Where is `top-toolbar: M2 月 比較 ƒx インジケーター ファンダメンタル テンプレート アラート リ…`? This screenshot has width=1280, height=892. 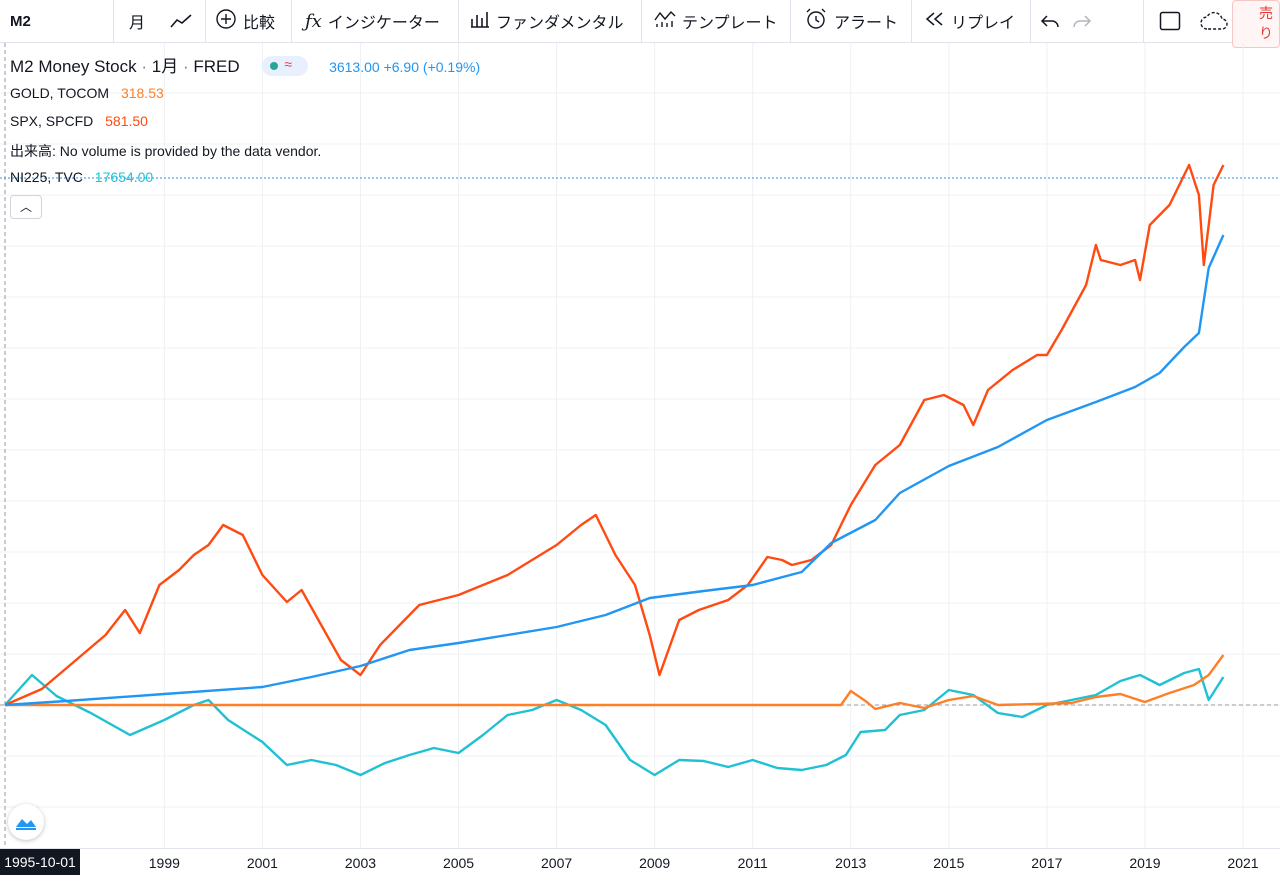
top-toolbar: M2 月 比較 ƒx インジケーター ファンダメンタル テンプレート アラート リ… is located at coordinates (640, 24).